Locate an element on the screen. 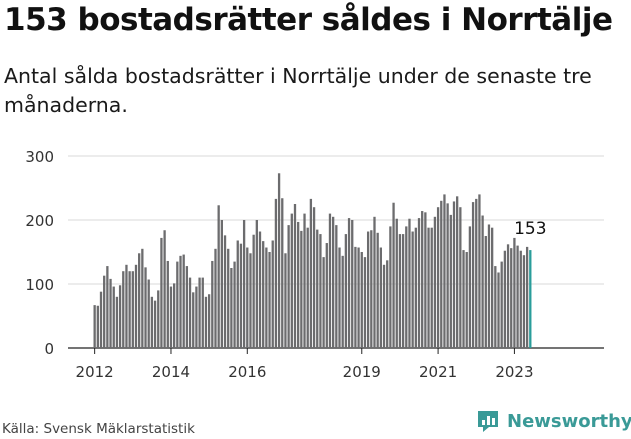 This screenshot has width=631, height=439. annotations: 153 is located at coordinates (530, 229).